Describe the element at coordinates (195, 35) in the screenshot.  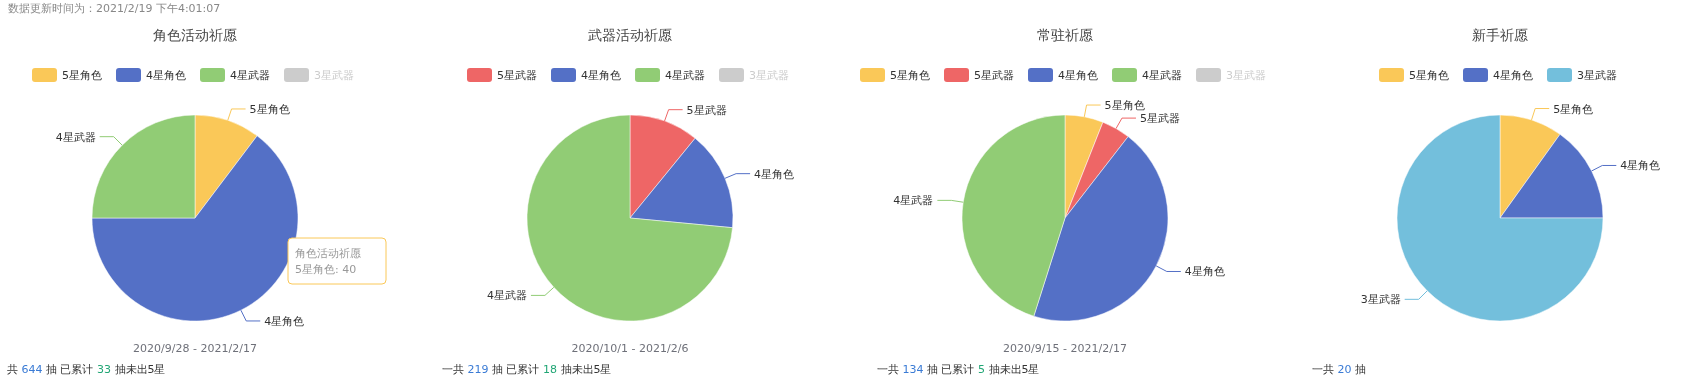
I see `chart-title: 角色活动祈愿` at that location.